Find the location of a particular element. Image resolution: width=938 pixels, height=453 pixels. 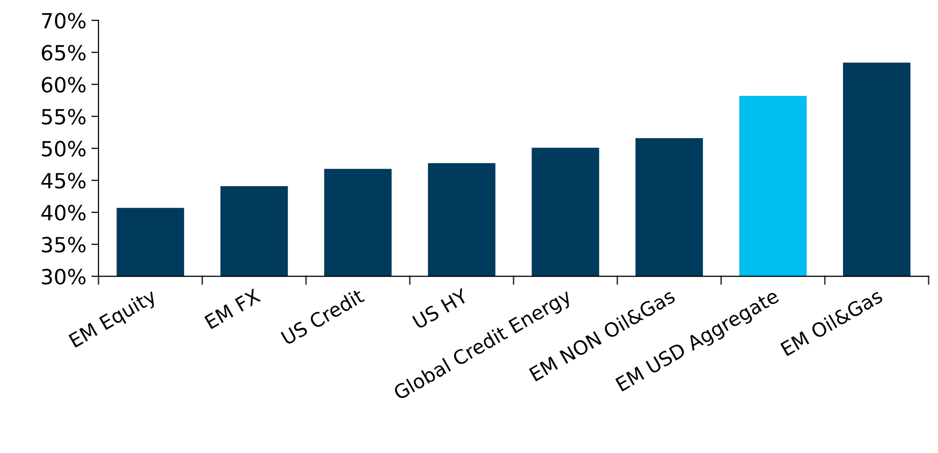

y-tick-label: 65% is located at coordinates (64, 52).